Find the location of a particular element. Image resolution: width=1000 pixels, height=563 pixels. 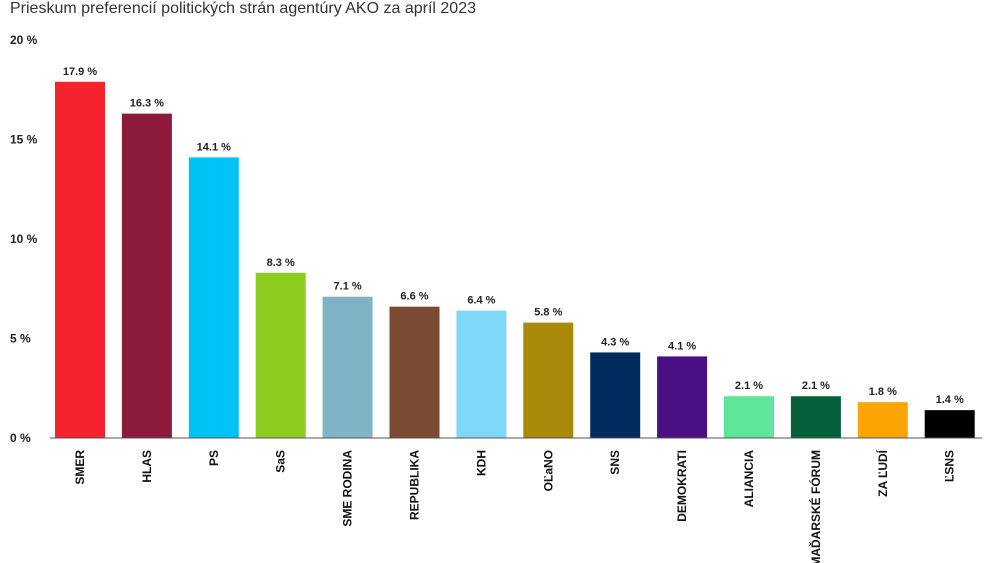

category-label: SNS is located at coordinates (615, 462).